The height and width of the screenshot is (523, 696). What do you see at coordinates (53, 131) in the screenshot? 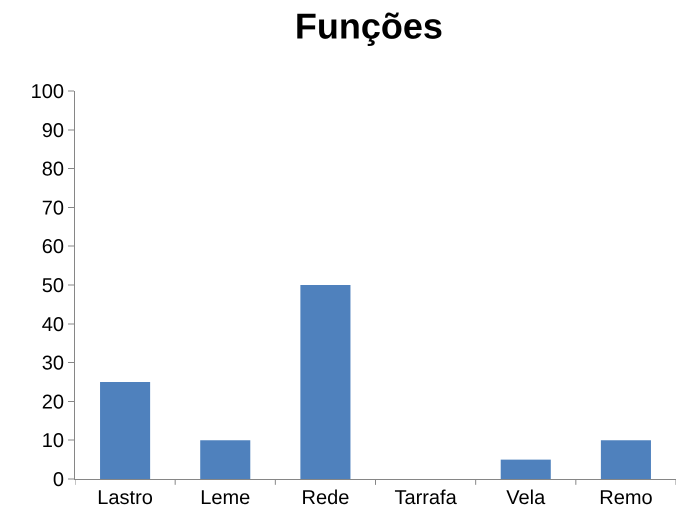
I see `y-tick-label: 90` at bounding box center [53, 131].